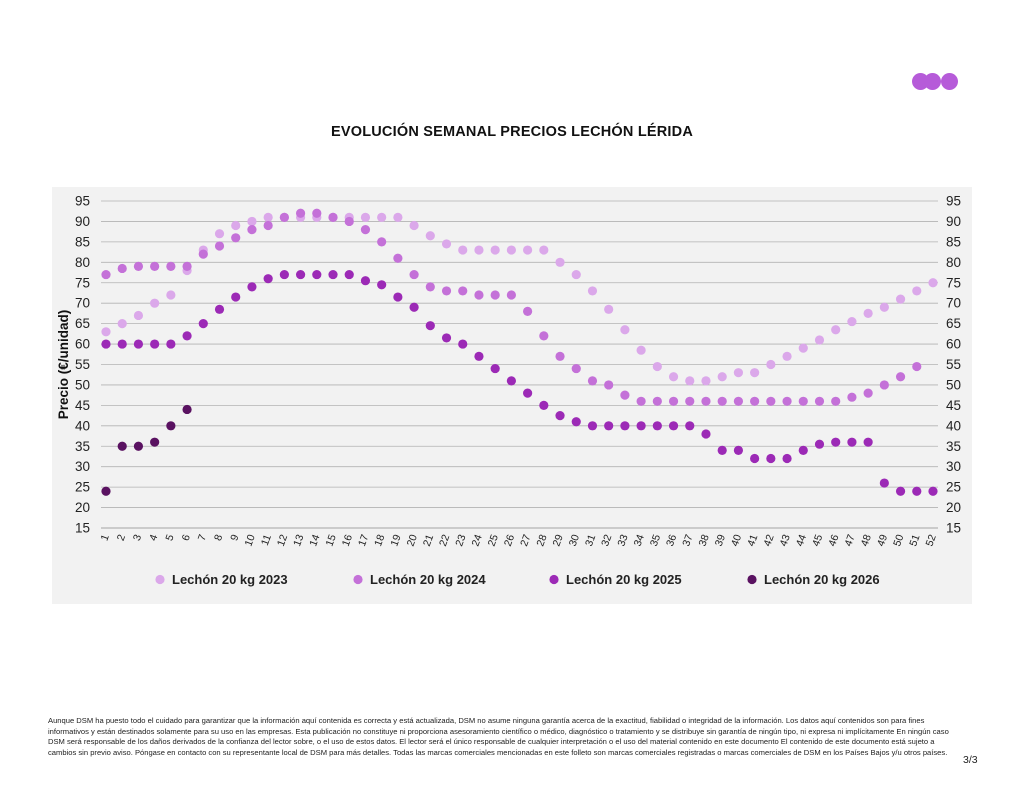 The image size is (1024, 791). Describe the element at coordinates (622, 540) in the screenshot. I see `x-tick-33: 33` at that location.